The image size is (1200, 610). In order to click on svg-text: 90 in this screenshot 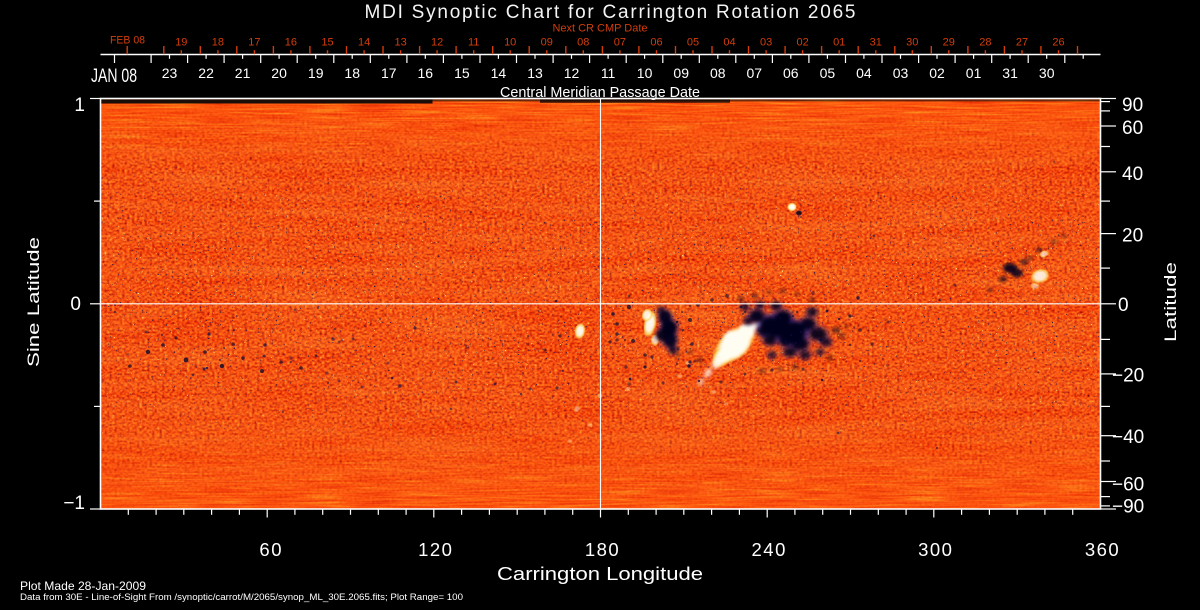, I will do `click(1132, 105)`.